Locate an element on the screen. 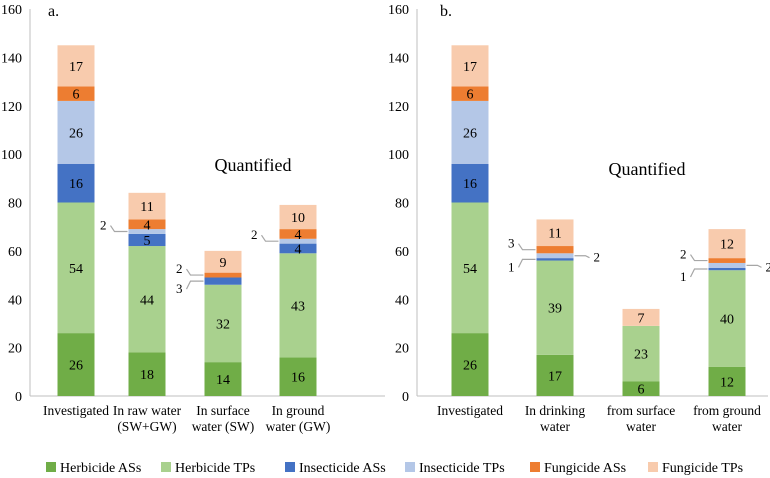 This screenshot has height=478, width=770. legend-item: Herbicide TPs is located at coordinates (208, 468).